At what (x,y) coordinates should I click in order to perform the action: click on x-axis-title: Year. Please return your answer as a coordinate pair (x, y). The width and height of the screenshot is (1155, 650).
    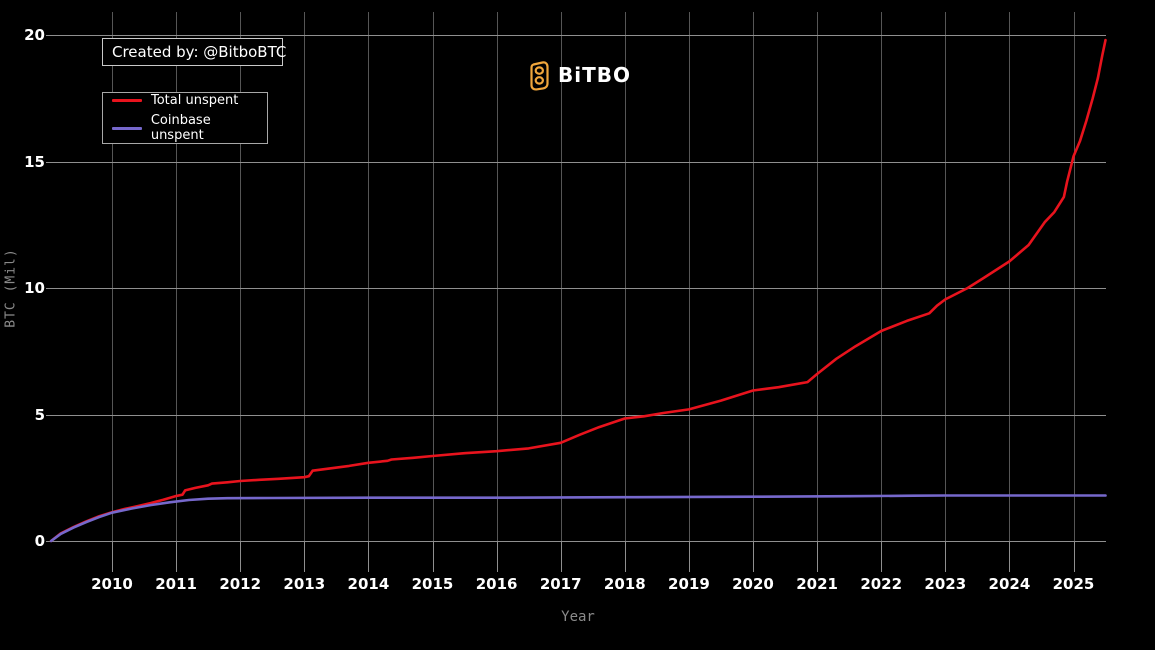
    Looking at the image, I should click on (578, 617).